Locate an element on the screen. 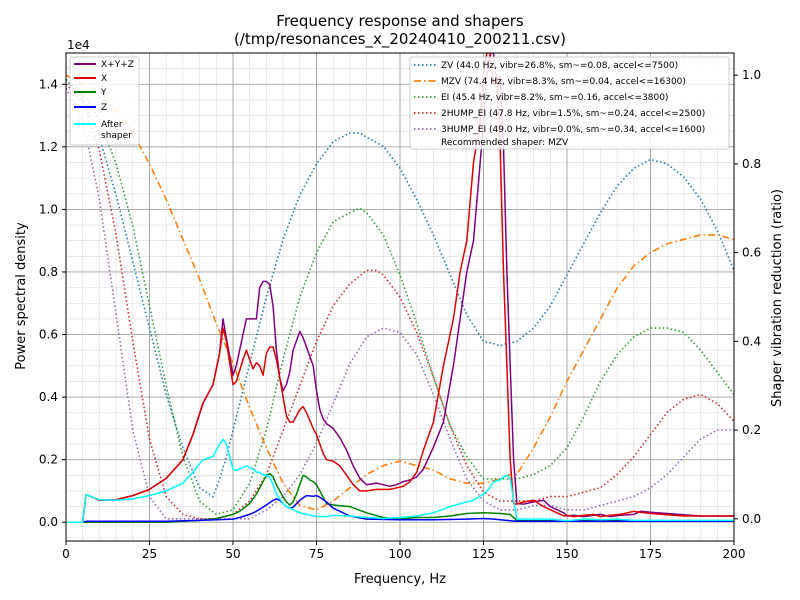 This screenshot has width=800, height=600. y2-tick-label: 1.0 is located at coordinates (751, 75).